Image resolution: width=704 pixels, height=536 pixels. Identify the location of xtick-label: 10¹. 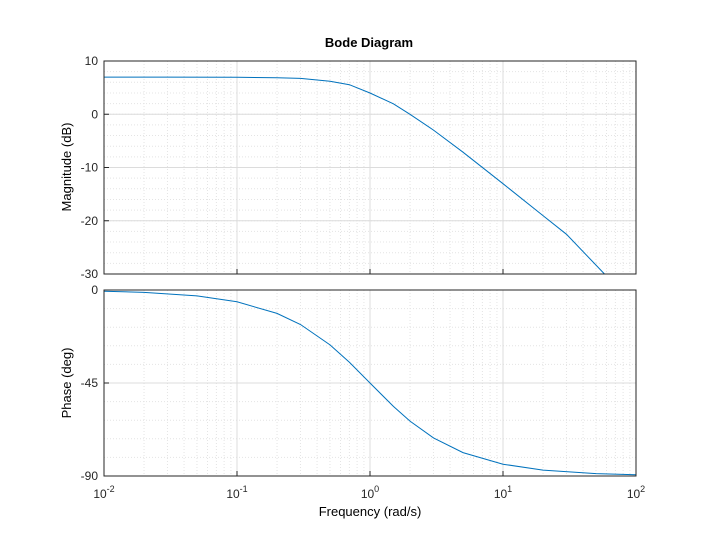
(503, 492).